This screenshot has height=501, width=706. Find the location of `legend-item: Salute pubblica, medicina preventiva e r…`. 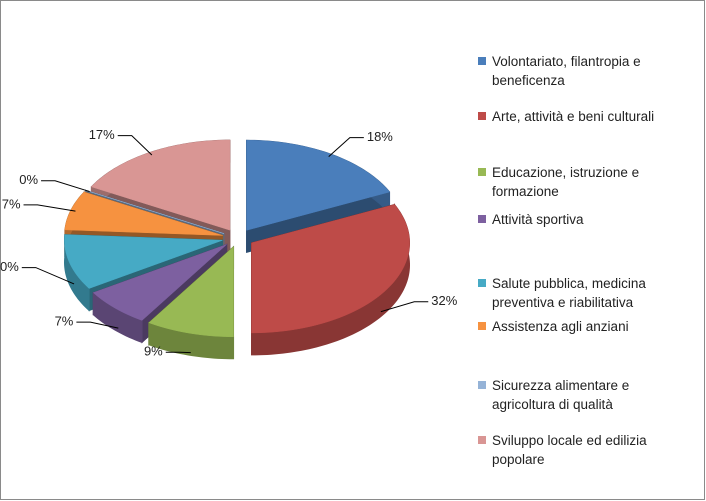

legend-item: Salute pubblica, medicina preventiva e r… is located at coordinates (585, 293).